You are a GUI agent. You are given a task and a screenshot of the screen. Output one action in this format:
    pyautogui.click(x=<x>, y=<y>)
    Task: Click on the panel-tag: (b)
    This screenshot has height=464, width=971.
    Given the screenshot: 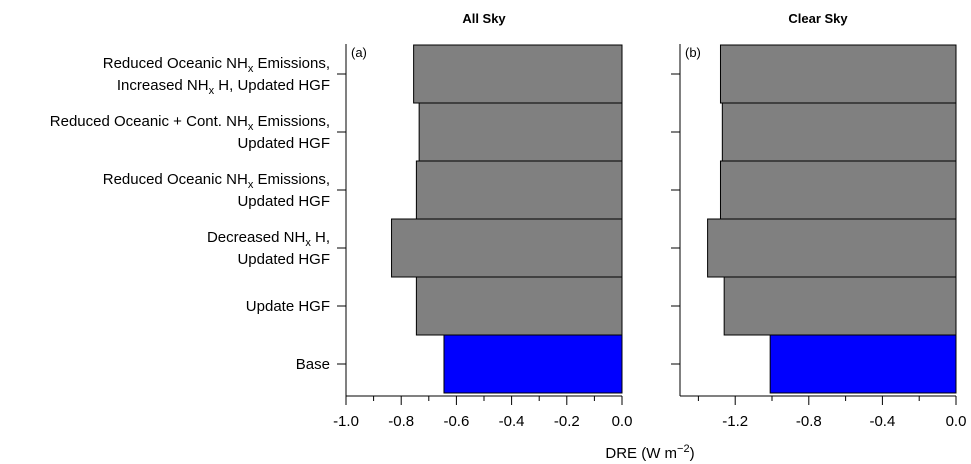 What is the action you would take?
    pyautogui.click(x=693, y=52)
    